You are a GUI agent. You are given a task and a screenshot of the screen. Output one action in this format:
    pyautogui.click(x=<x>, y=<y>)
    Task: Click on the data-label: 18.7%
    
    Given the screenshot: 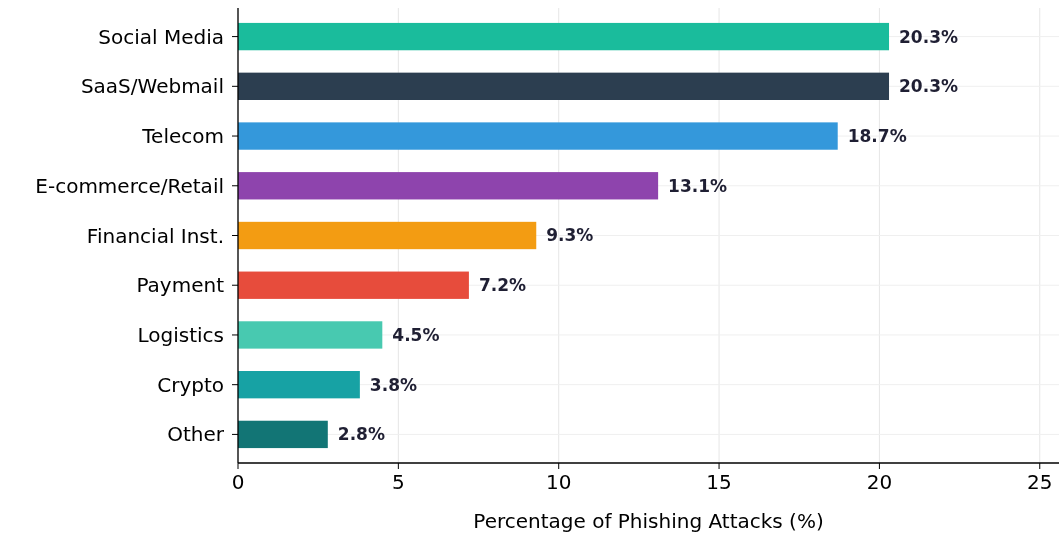 What is the action you would take?
    pyautogui.click(x=877, y=136)
    